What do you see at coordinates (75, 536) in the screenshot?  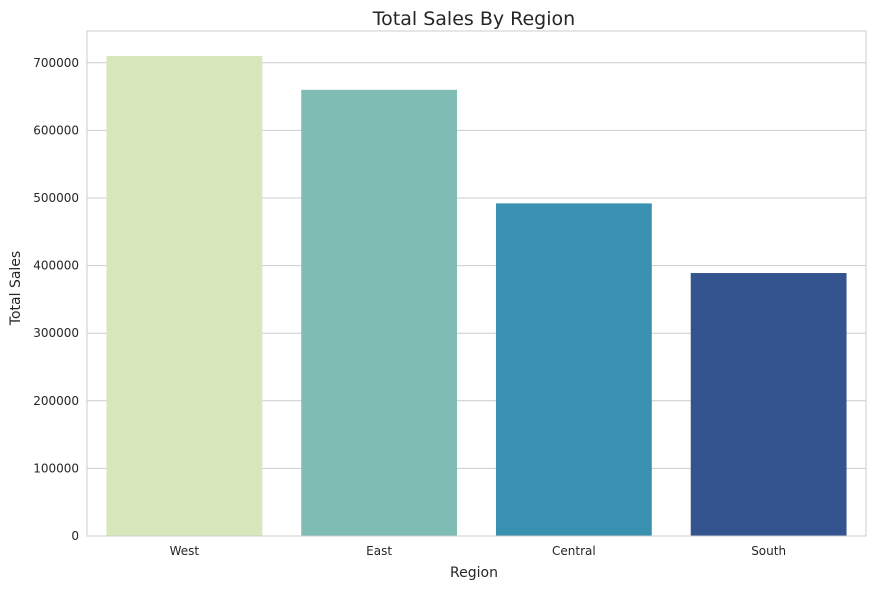 I see `y-tick-label: 0` at bounding box center [75, 536].